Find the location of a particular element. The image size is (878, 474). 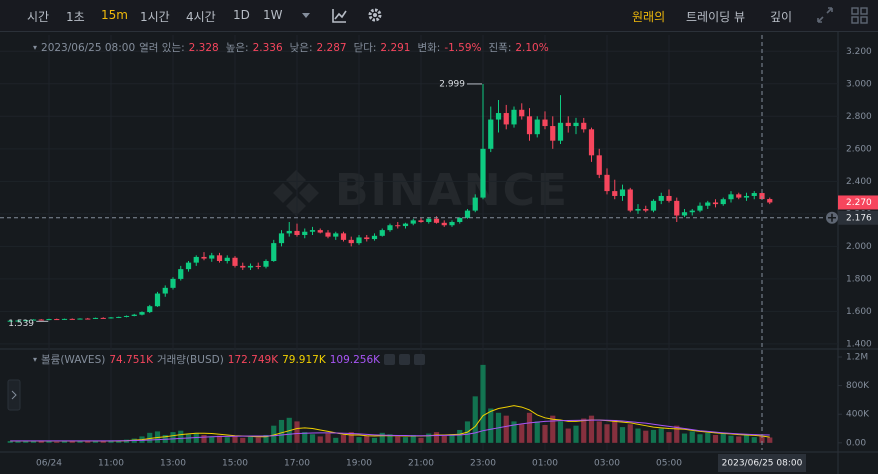

legend-value: 172.749K is located at coordinates (253, 359).